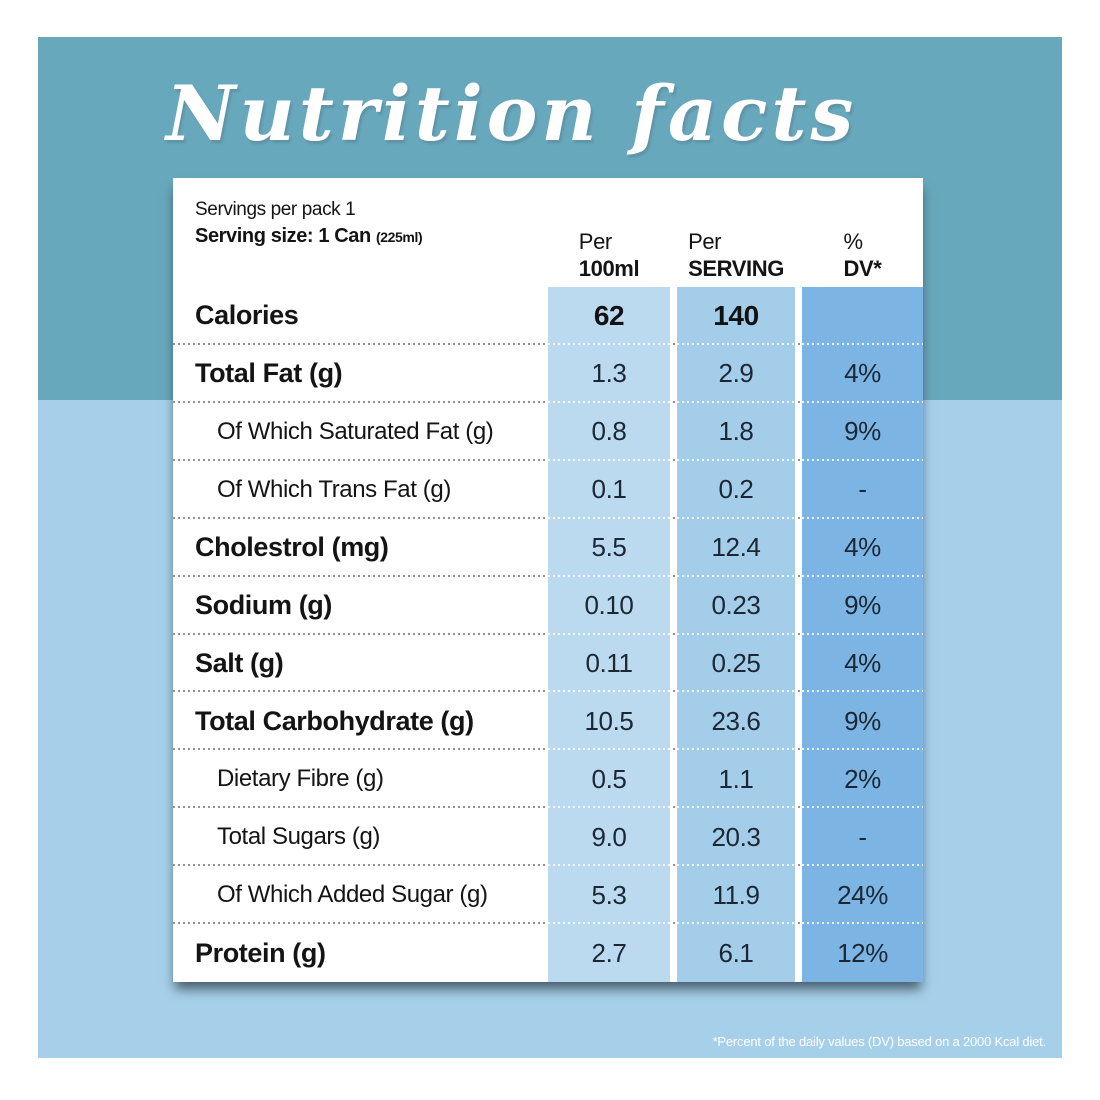 The height and width of the screenshot is (1100, 1100). I want to click on serving-size-detail: (225ml), so click(399, 236).